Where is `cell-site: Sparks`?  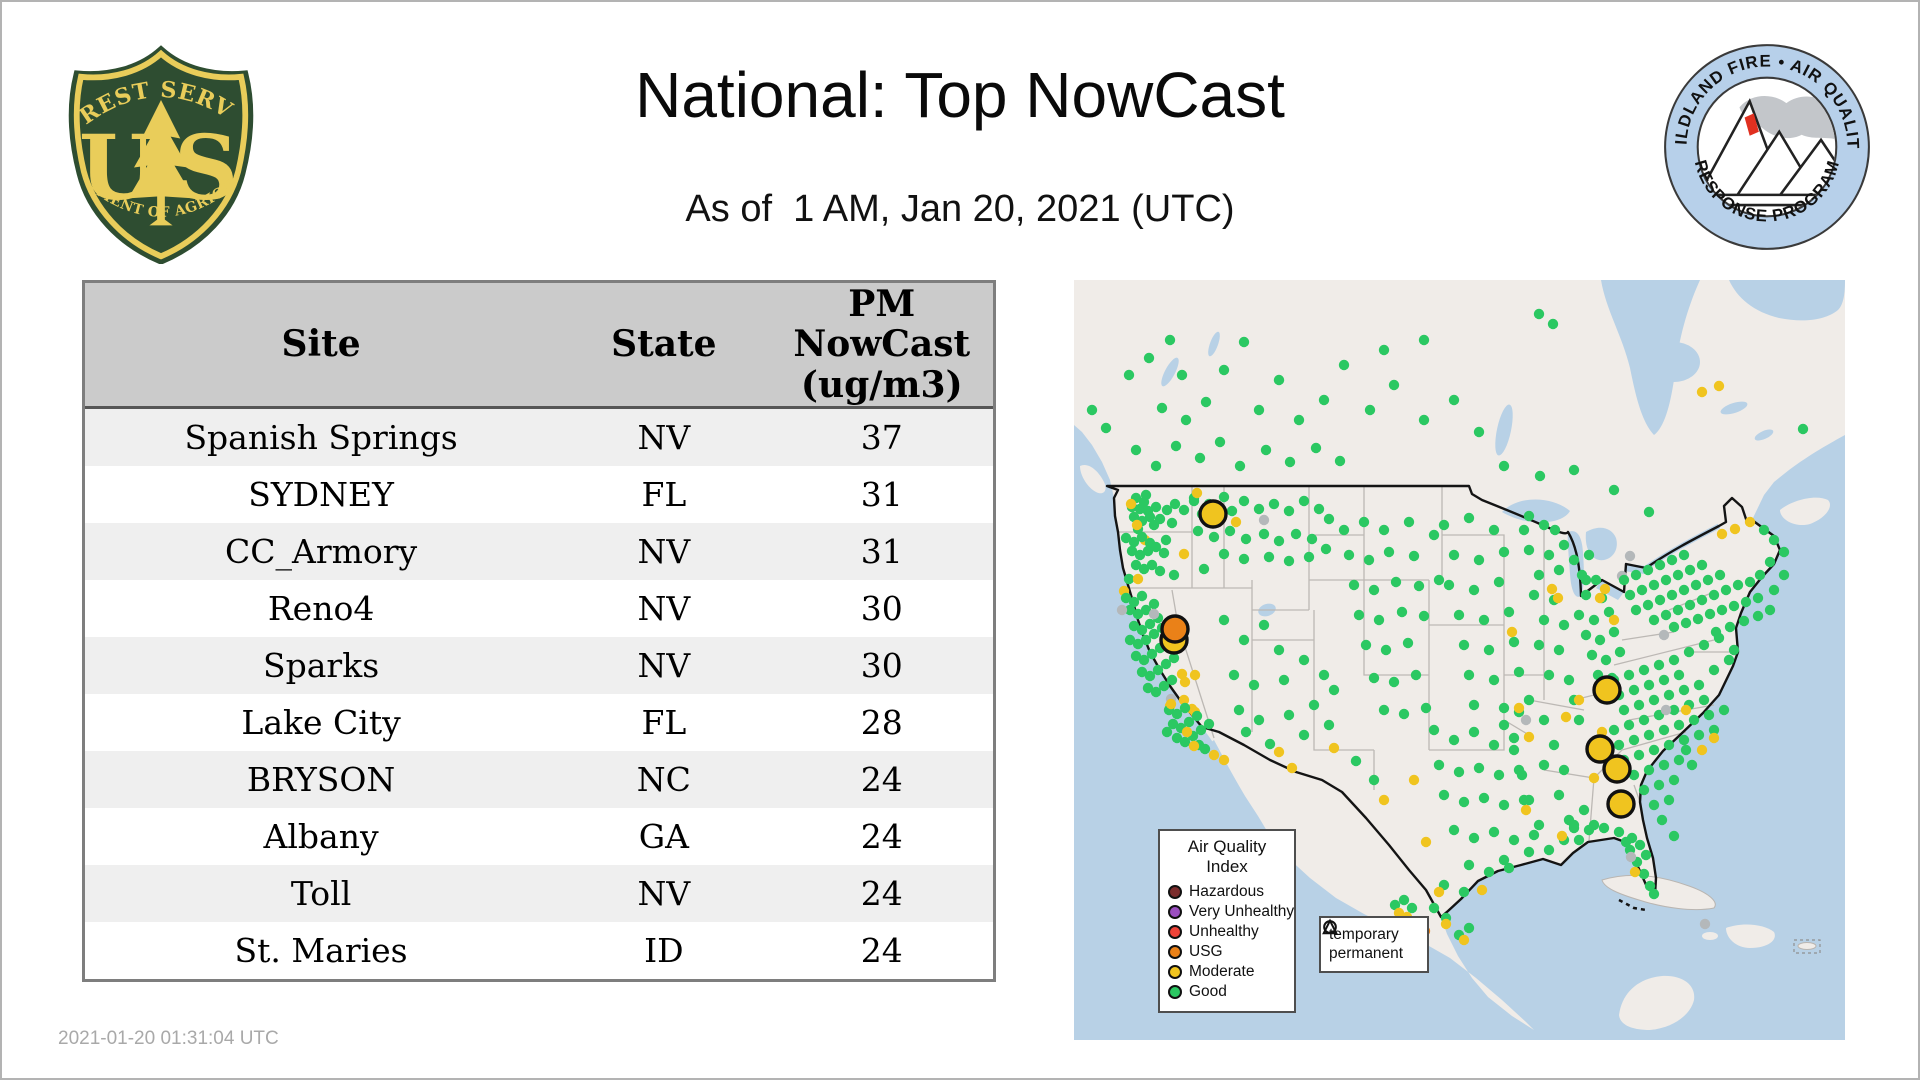
cell-site: Sparks is located at coordinates (321, 665).